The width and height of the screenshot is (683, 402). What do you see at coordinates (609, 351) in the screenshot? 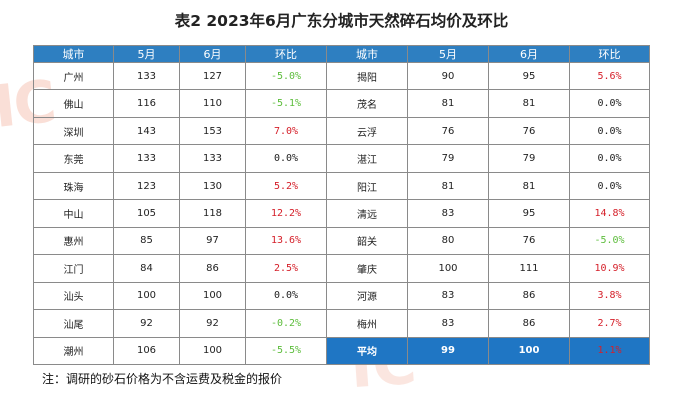
I see `change-cell: 1.1%` at bounding box center [609, 351].